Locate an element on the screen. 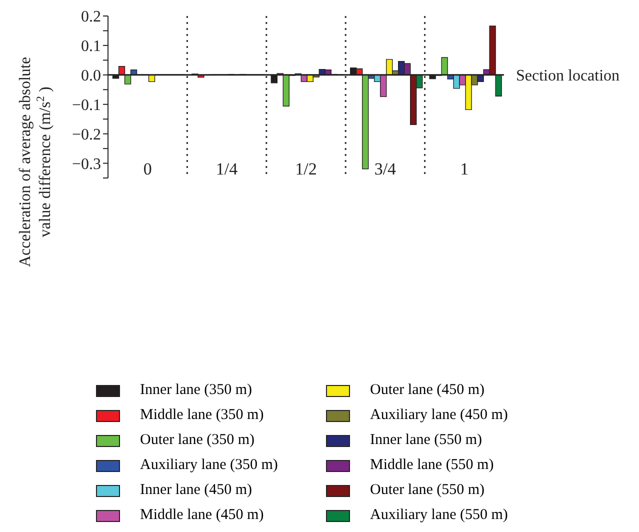 The image size is (639, 532). legend-label: Inner lane (550 m) is located at coordinates (426, 440).